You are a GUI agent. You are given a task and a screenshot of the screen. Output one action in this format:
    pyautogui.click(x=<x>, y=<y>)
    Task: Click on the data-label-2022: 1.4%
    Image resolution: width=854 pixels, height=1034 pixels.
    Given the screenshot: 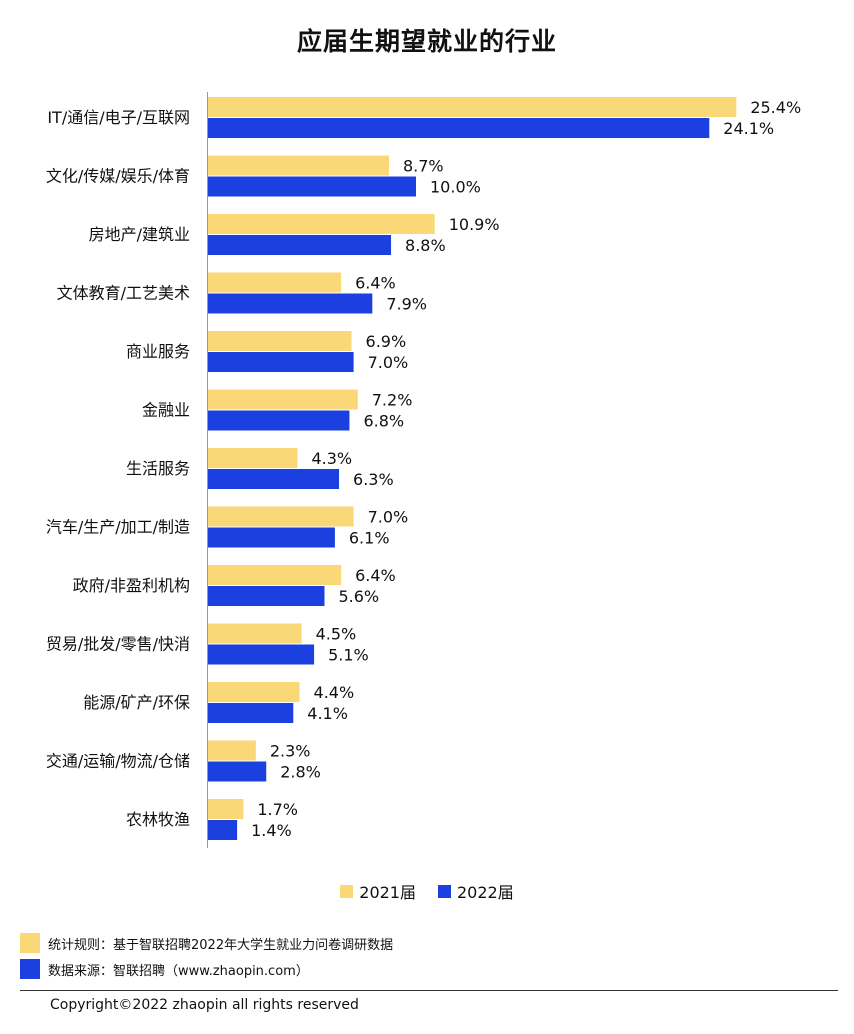 What is the action you would take?
    pyautogui.click(x=271, y=830)
    